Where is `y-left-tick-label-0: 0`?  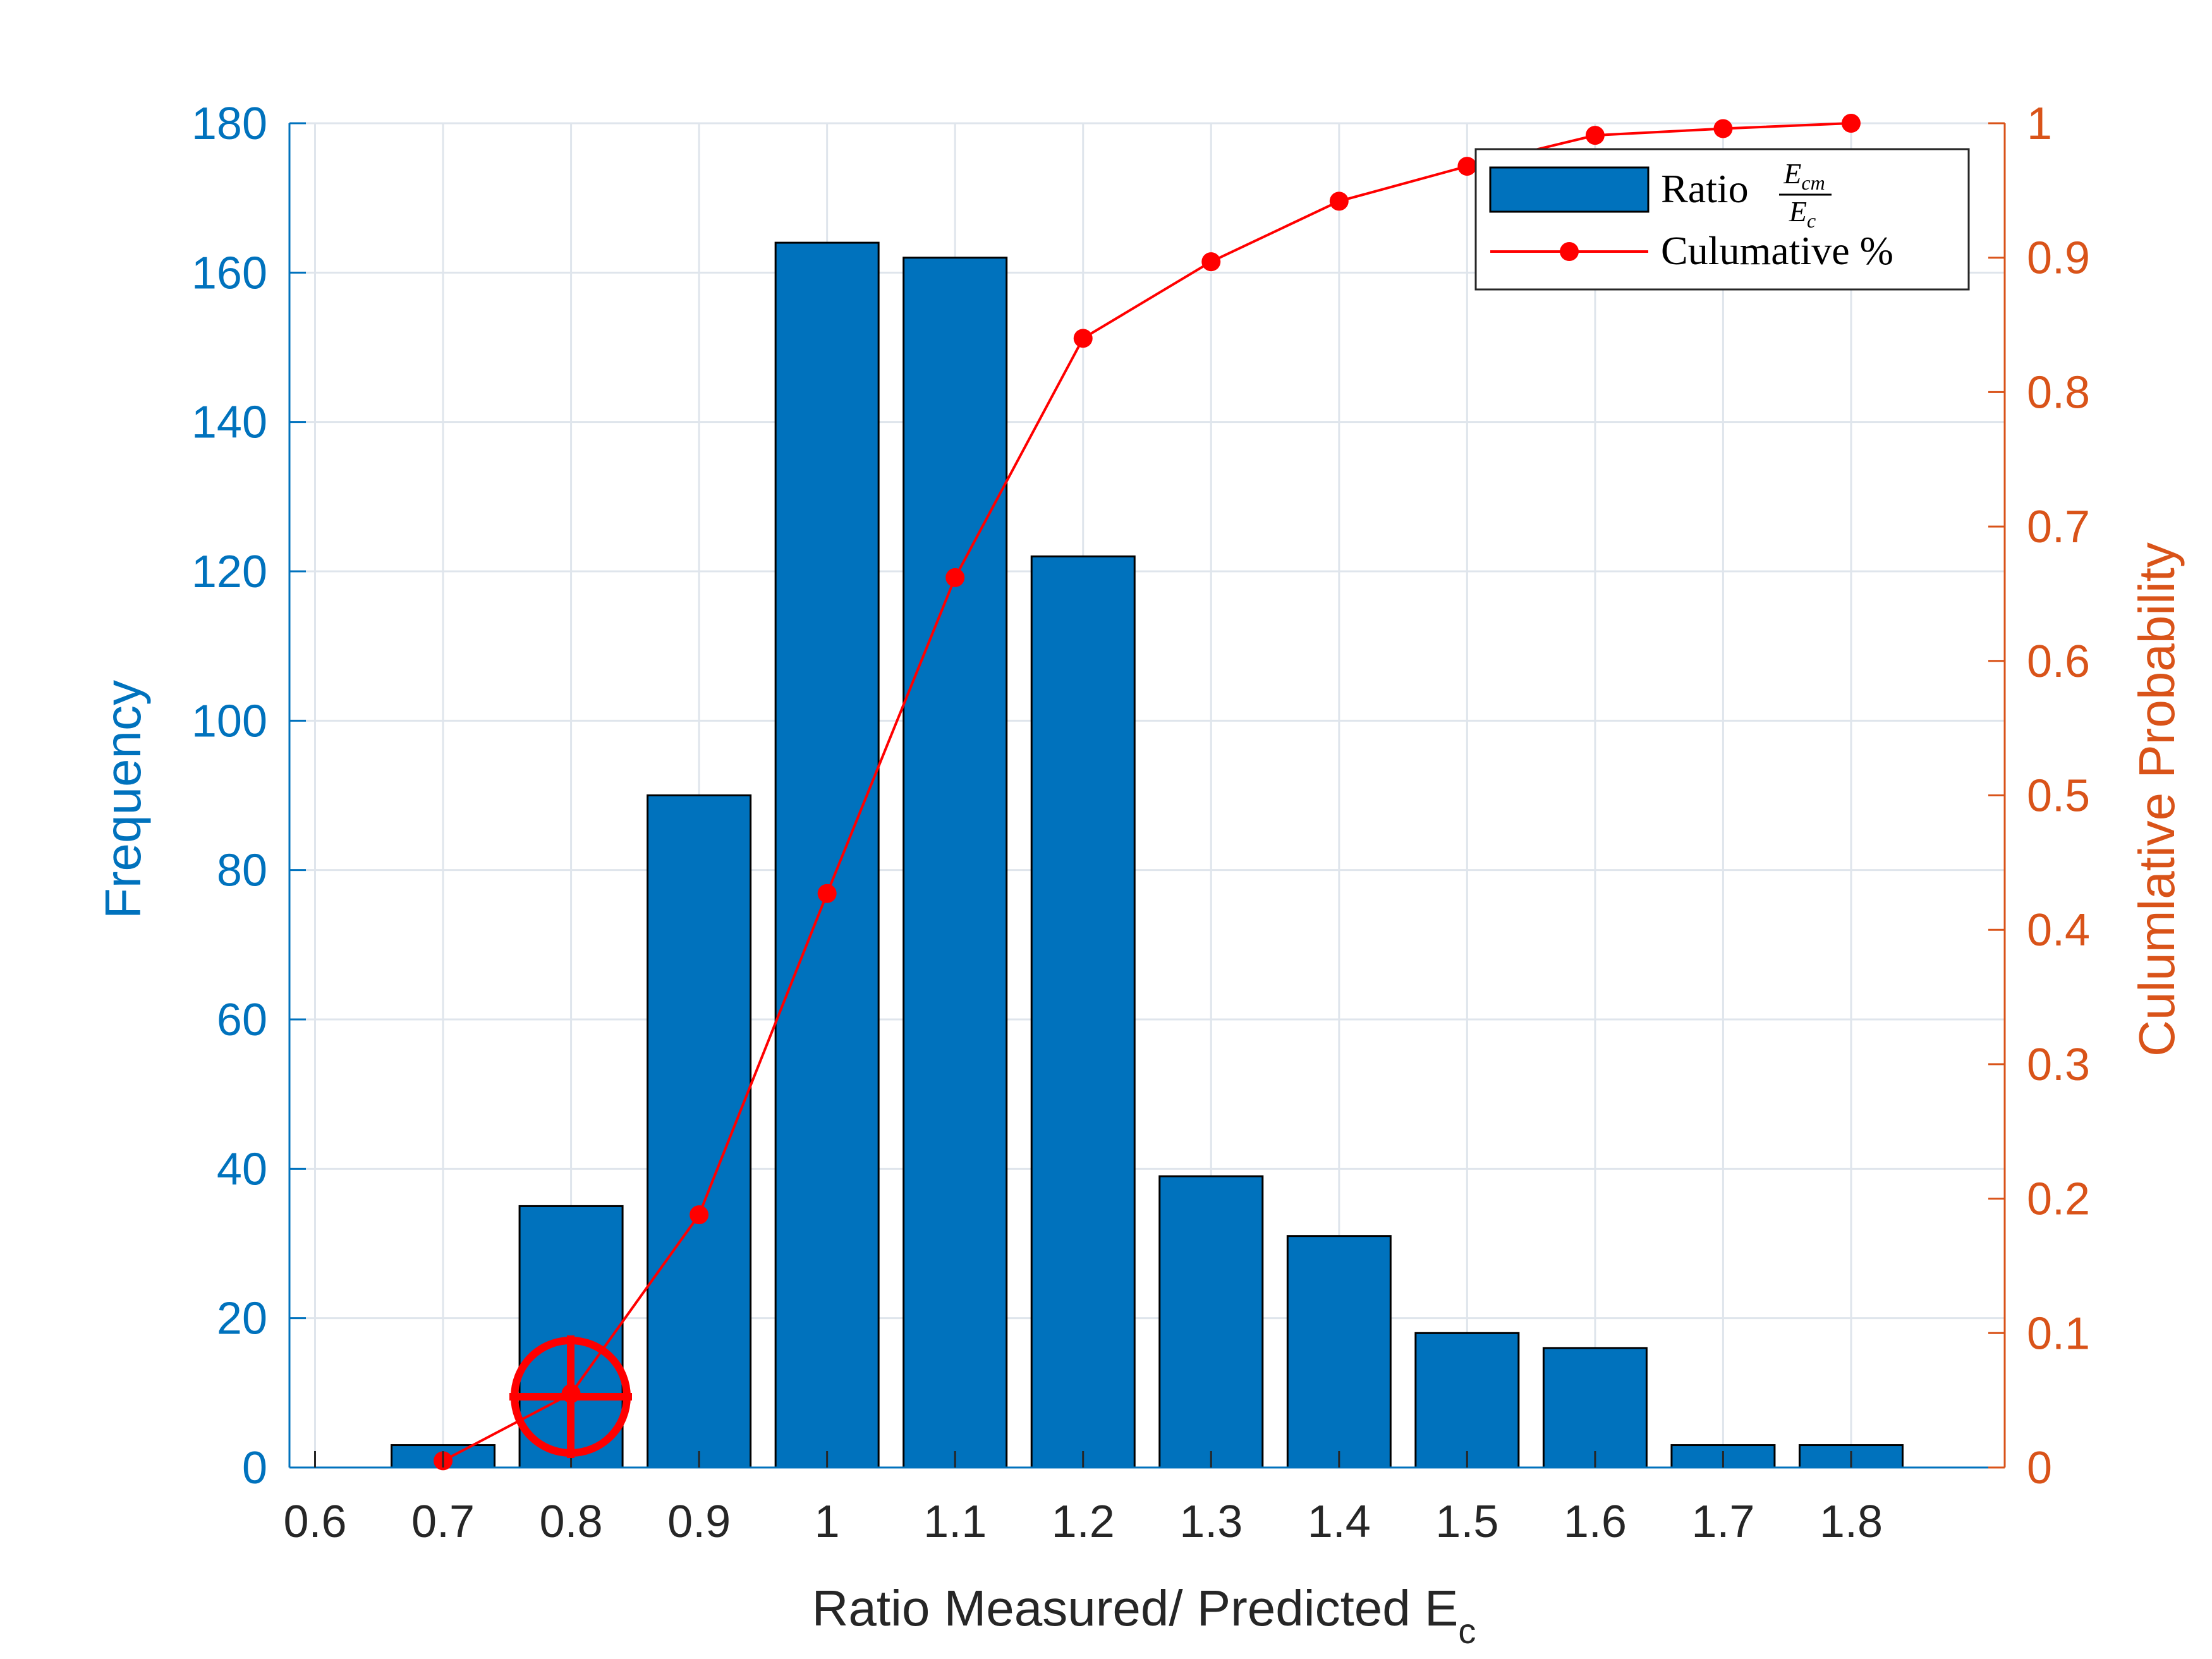 y-left-tick-label-0: 0 is located at coordinates (254, 1468).